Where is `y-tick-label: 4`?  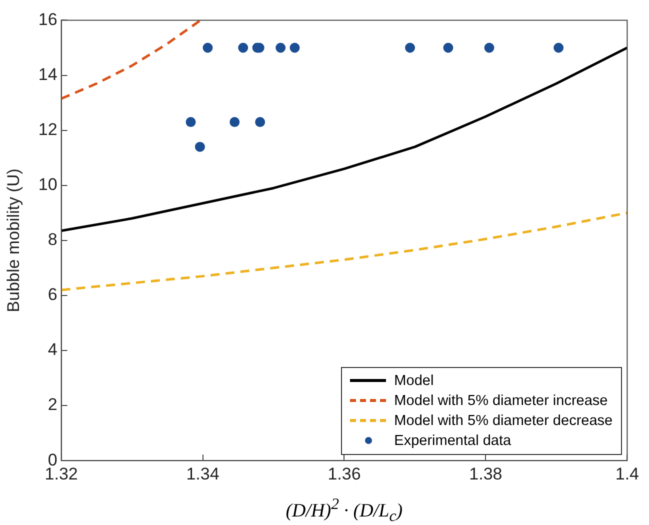
y-tick-label: 4 is located at coordinates (53, 350).